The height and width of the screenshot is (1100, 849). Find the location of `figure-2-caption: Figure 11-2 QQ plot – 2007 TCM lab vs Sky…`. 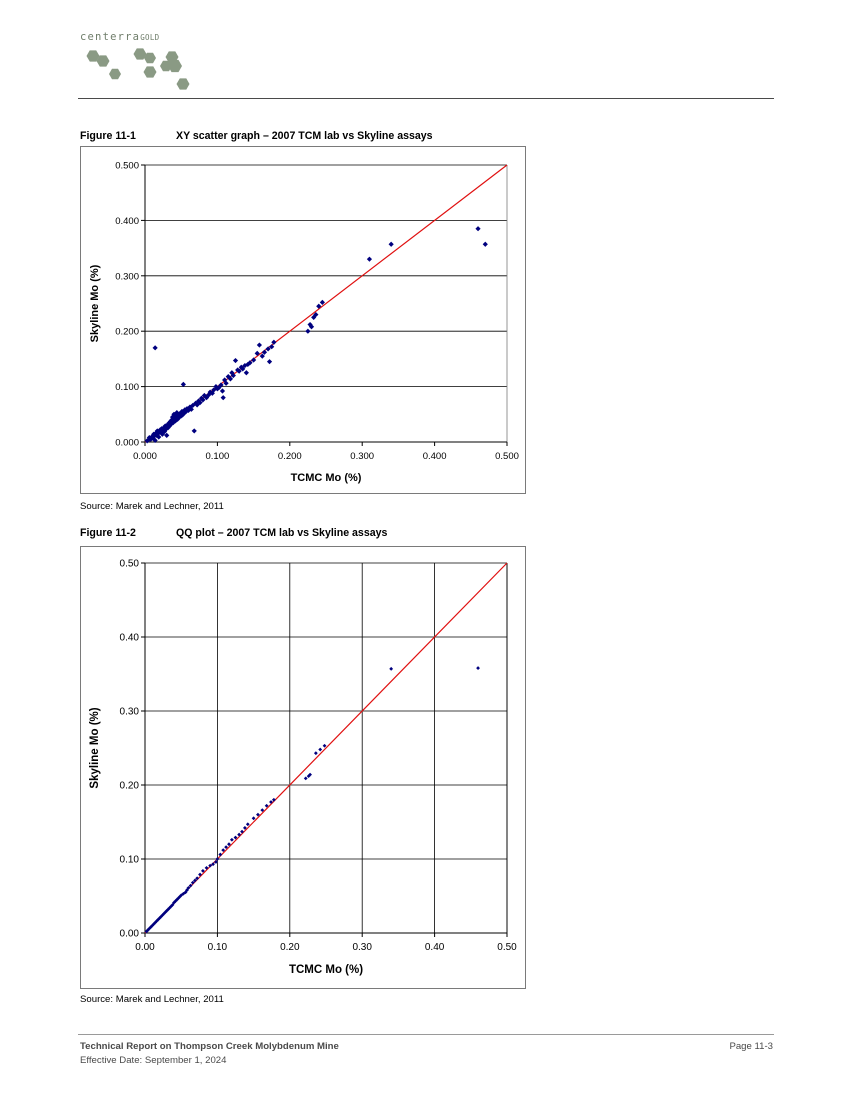

figure-2-caption: Figure 11-2 QQ plot – 2007 TCM lab vs Sky… is located at coordinates (233, 533).